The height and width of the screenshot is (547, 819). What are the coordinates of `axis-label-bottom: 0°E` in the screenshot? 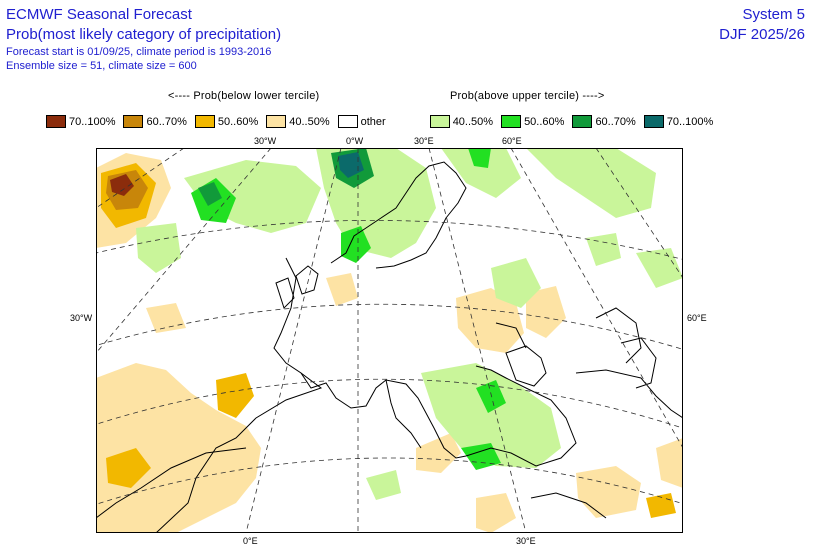 It's located at (250, 541).